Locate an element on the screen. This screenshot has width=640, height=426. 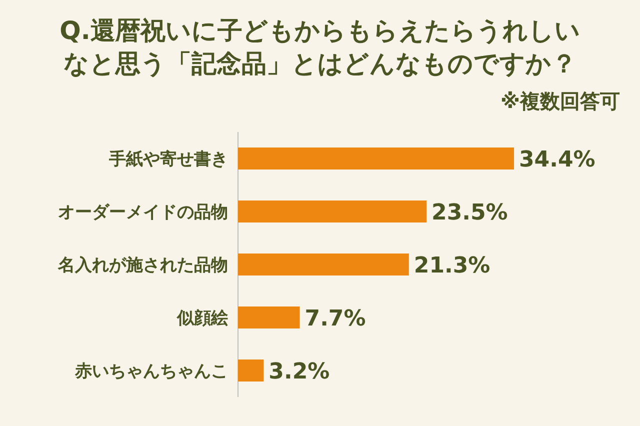
category-label: 手紙や寄せ書き is located at coordinates (168, 160).